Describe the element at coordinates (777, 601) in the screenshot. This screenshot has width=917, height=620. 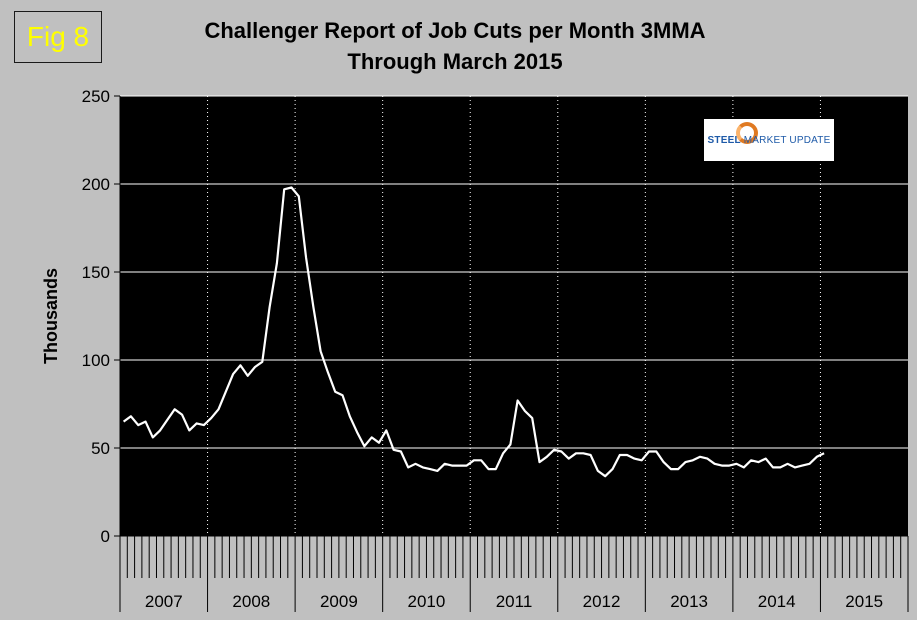
I see `x-tick-label-year: 2014` at that location.